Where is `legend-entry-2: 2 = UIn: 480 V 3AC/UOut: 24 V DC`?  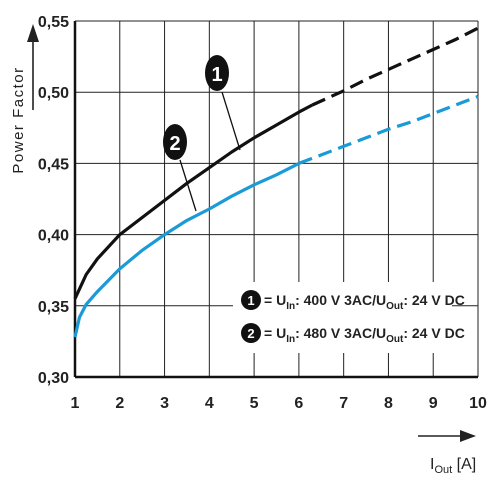
legend-entry-2: 2 = UIn: 480 V 3AC/UOut: 24 V DC is located at coordinates (353, 334).